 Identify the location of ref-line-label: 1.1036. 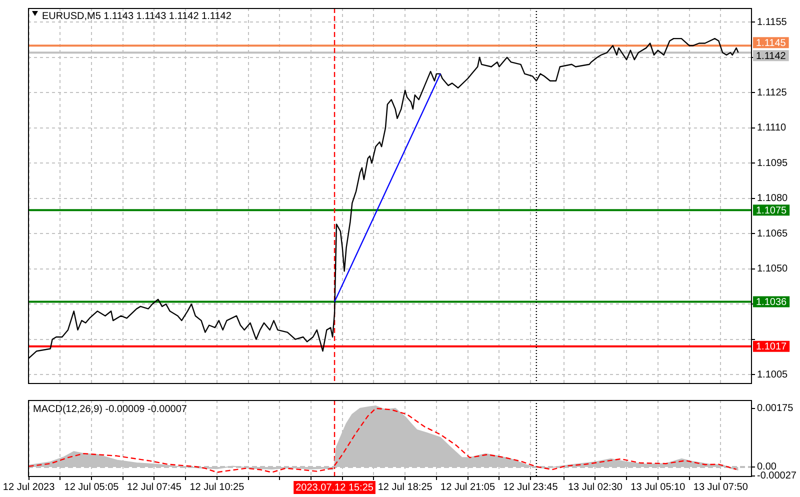
(772, 302).